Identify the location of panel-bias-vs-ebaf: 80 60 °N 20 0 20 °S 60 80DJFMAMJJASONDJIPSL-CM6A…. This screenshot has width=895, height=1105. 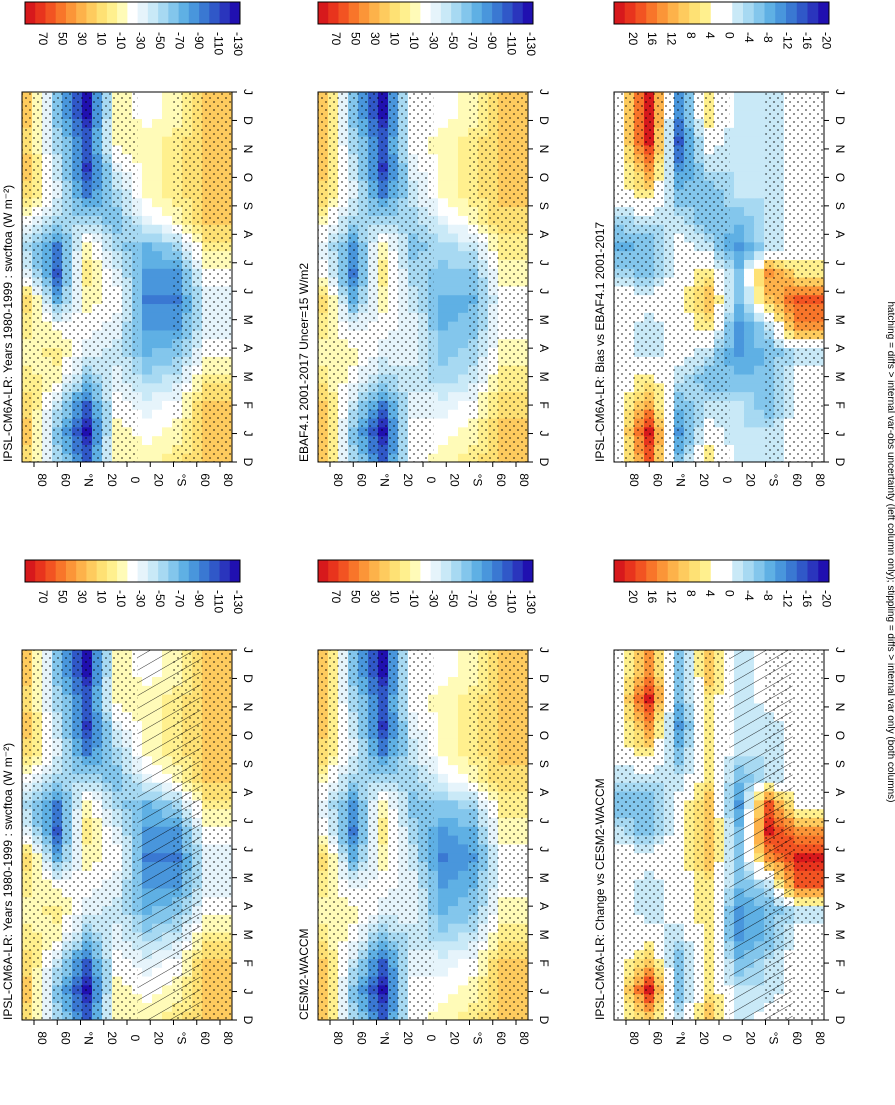
(720, 846).